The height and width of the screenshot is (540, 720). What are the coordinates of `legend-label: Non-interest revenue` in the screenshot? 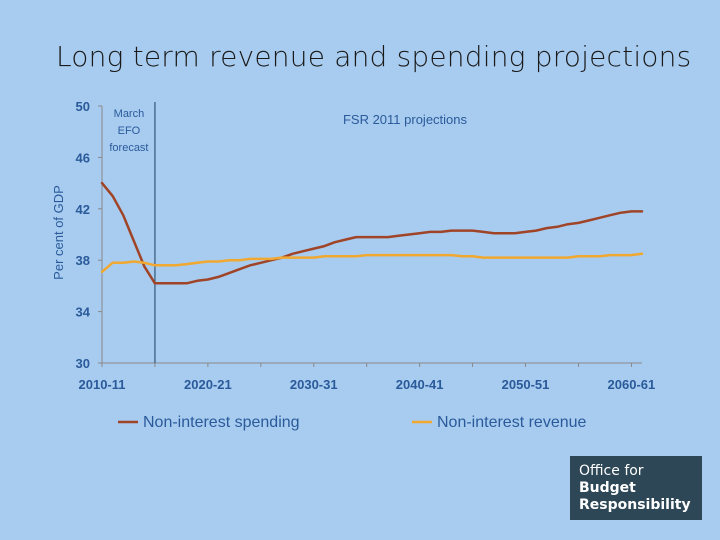 It's located at (512, 422).